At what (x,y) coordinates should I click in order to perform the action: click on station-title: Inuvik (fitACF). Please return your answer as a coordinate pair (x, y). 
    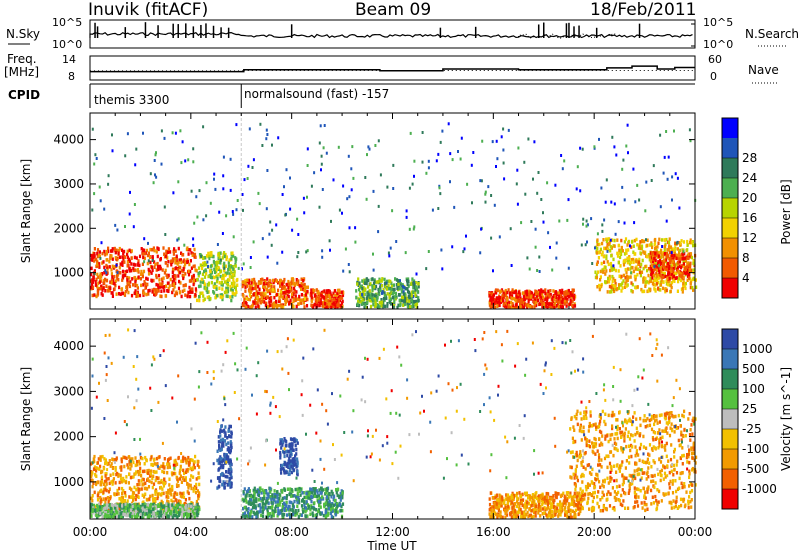
    Looking at the image, I should click on (148, 10).